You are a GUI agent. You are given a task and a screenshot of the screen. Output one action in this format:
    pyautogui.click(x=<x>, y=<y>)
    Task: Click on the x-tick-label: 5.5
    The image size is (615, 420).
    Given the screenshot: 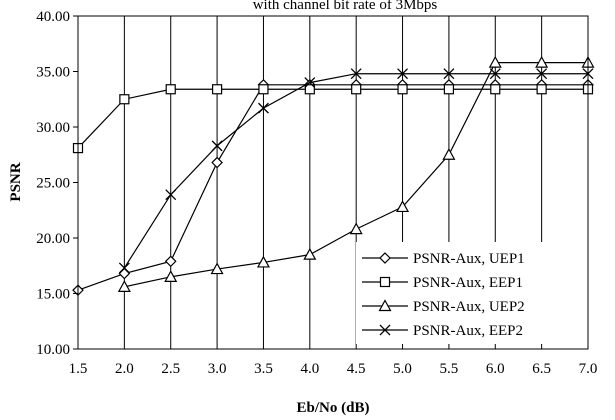 What is the action you would take?
    pyautogui.click(x=449, y=369)
    